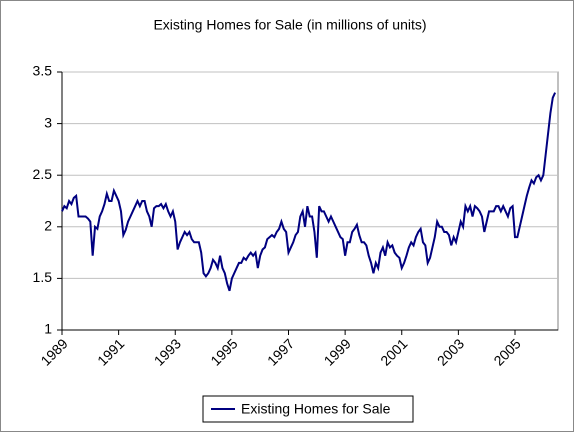 The width and height of the screenshot is (574, 432). I want to click on legend-box, so click(308, 409).